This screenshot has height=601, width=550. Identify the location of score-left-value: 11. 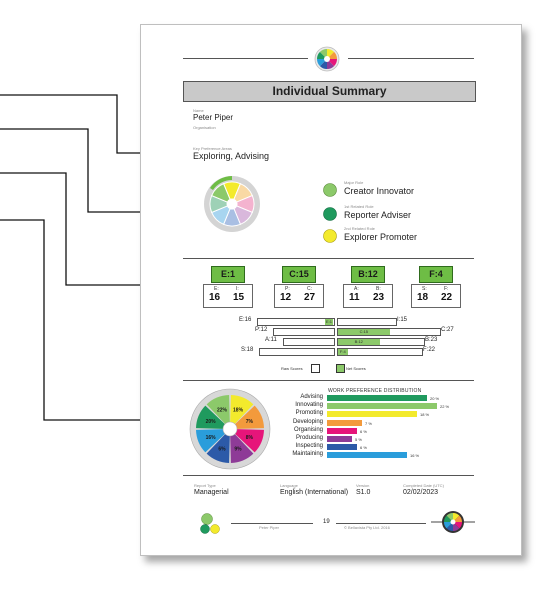
(354, 297).